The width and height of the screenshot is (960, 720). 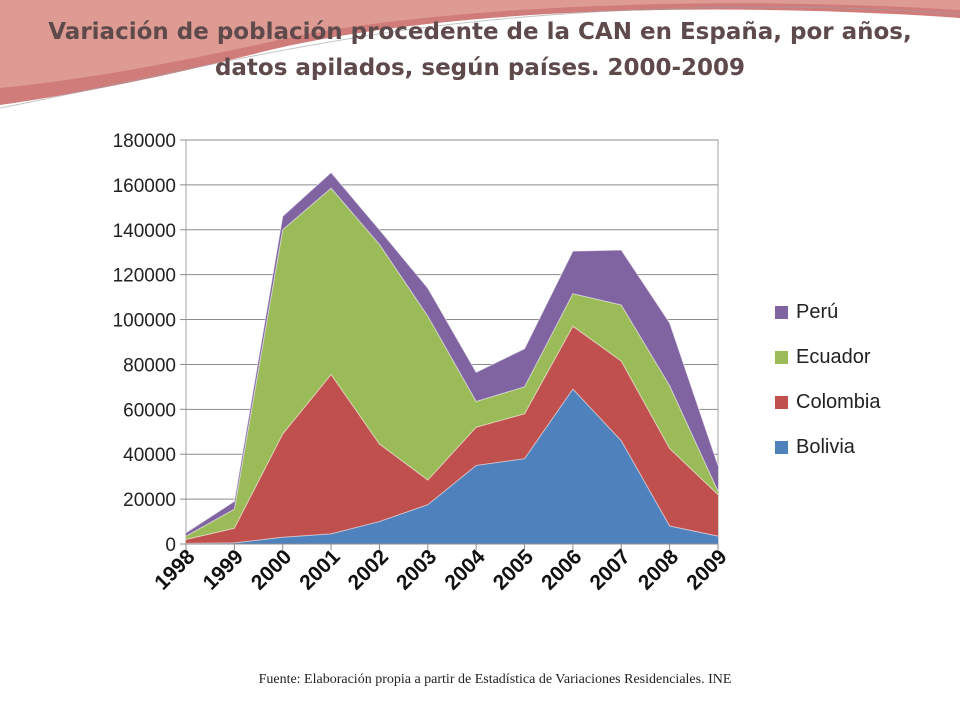 I want to click on x-tick-label: 2007, so click(x=610, y=569).